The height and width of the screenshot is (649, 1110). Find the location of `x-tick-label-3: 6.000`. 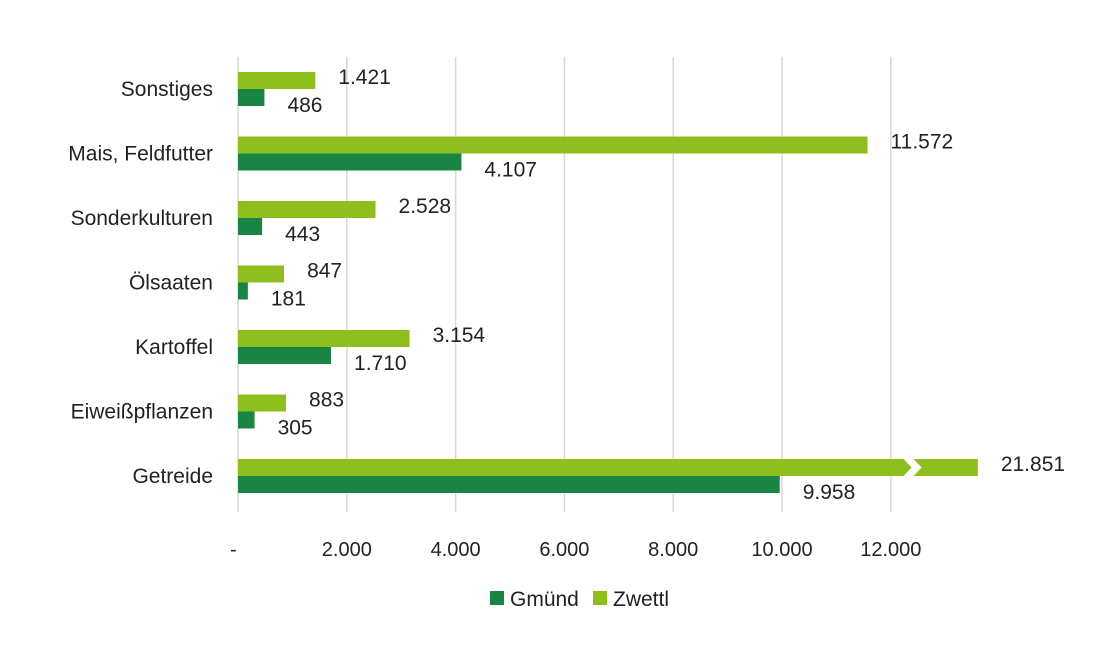

x-tick-label-3: 6.000 is located at coordinates (564, 550).